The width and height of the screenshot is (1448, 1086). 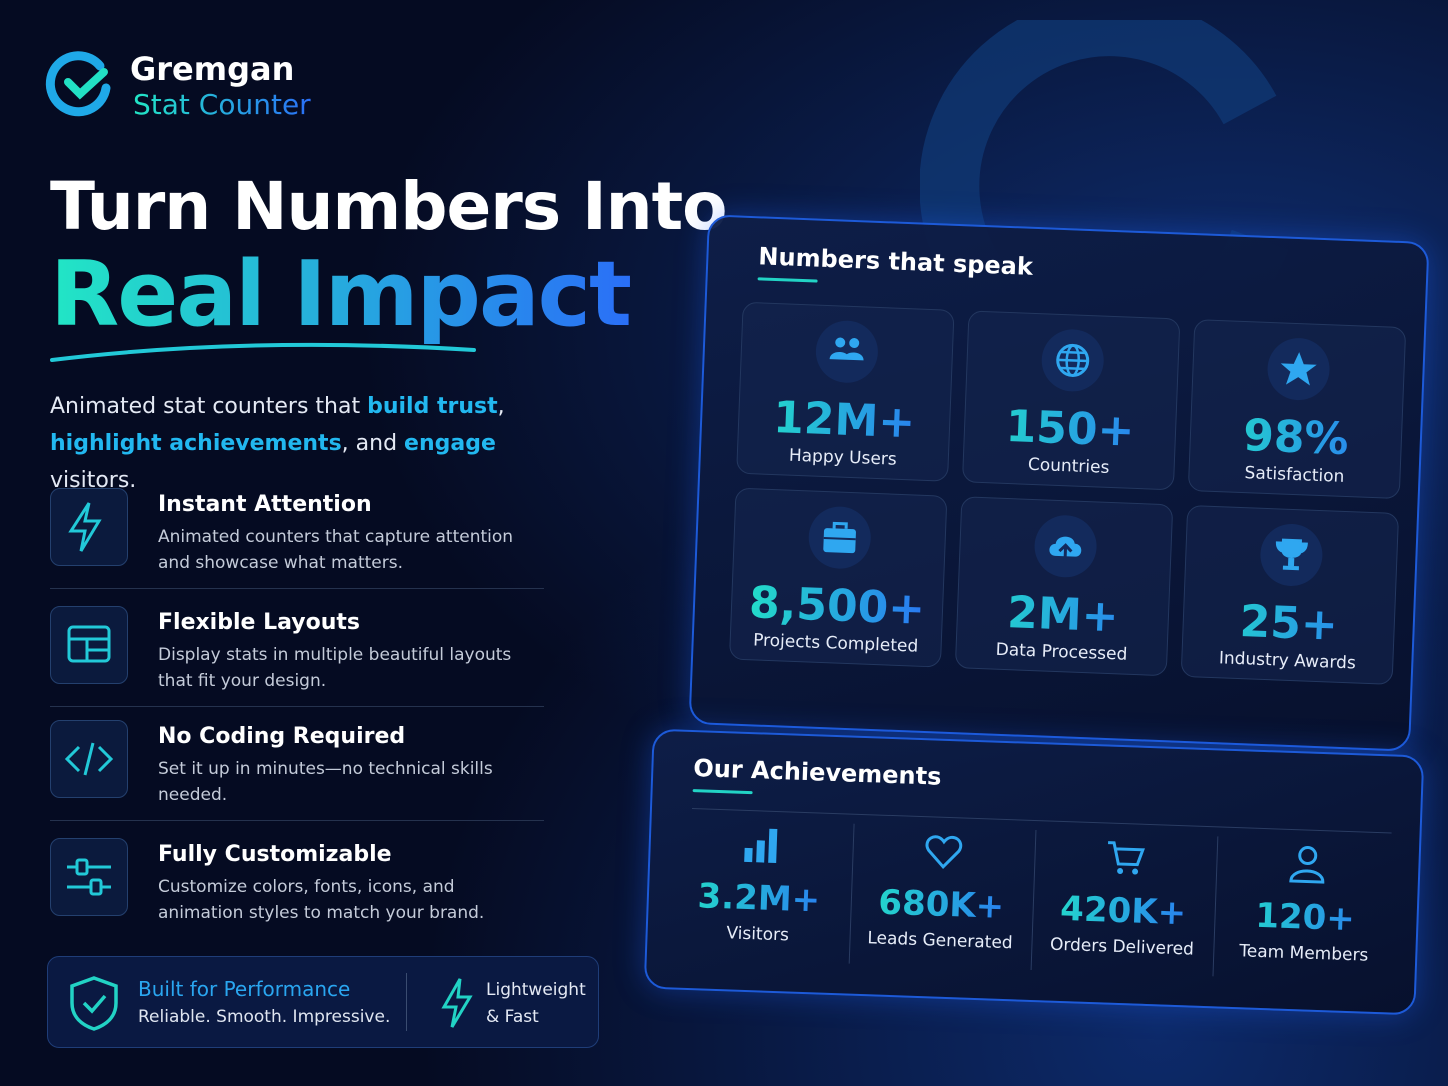 What do you see at coordinates (1063, 614) in the screenshot?
I see `stat-value: 2M+` at bounding box center [1063, 614].